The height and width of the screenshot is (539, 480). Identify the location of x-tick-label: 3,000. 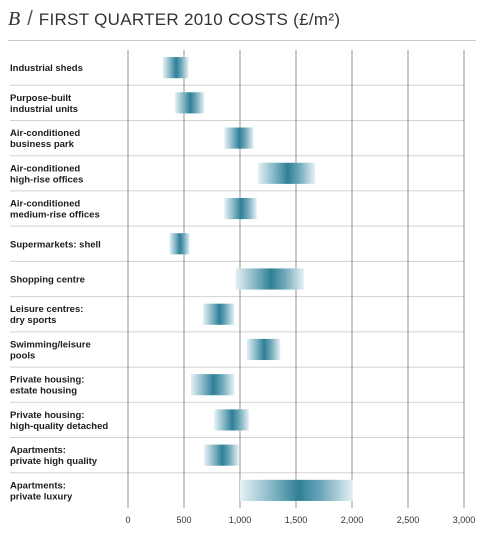
(464, 520).